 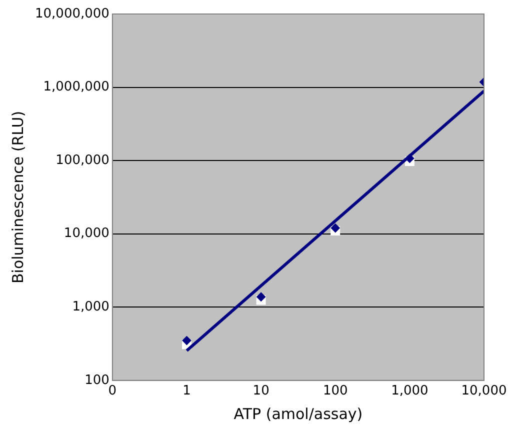 What do you see at coordinates (186, 391) in the screenshot?
I see `x-tick-label: 1` at bounding box center [186, 391].